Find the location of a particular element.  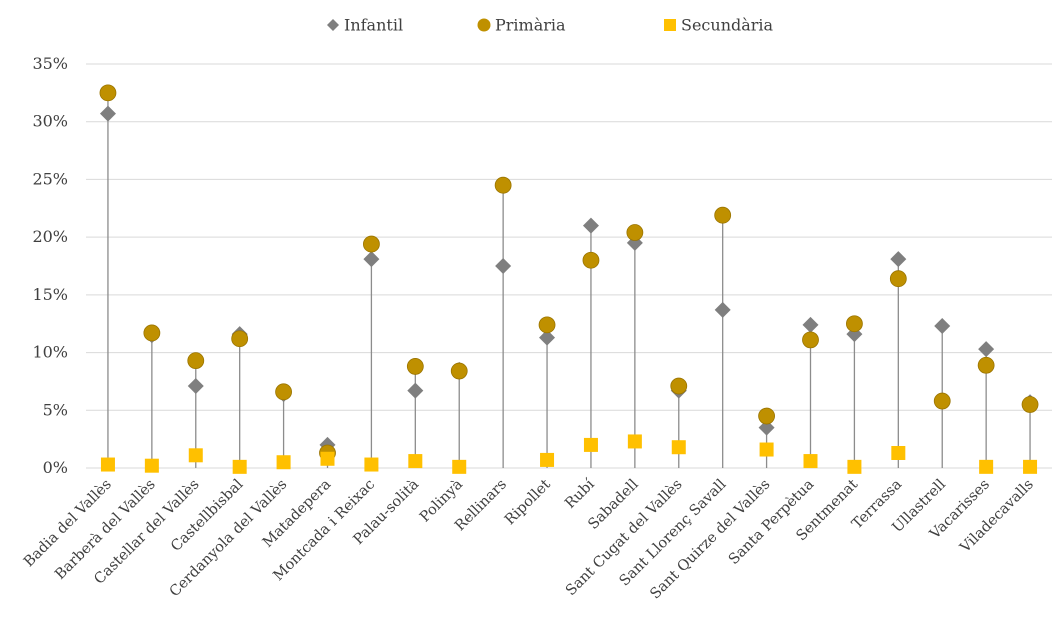

legend: Infantil Primària Secundària is located at coordinates (550, 25).